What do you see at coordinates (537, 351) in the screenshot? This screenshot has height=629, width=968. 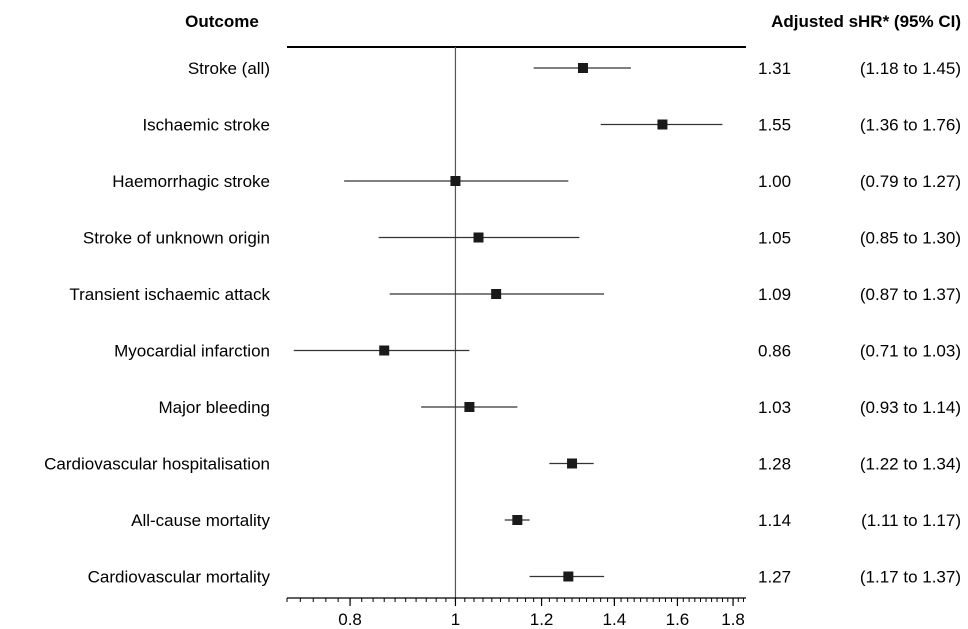 I see `forest-row: Myocardial infarction 0.86 (0.71 to 1.03)` at bounding box center [537, 351].